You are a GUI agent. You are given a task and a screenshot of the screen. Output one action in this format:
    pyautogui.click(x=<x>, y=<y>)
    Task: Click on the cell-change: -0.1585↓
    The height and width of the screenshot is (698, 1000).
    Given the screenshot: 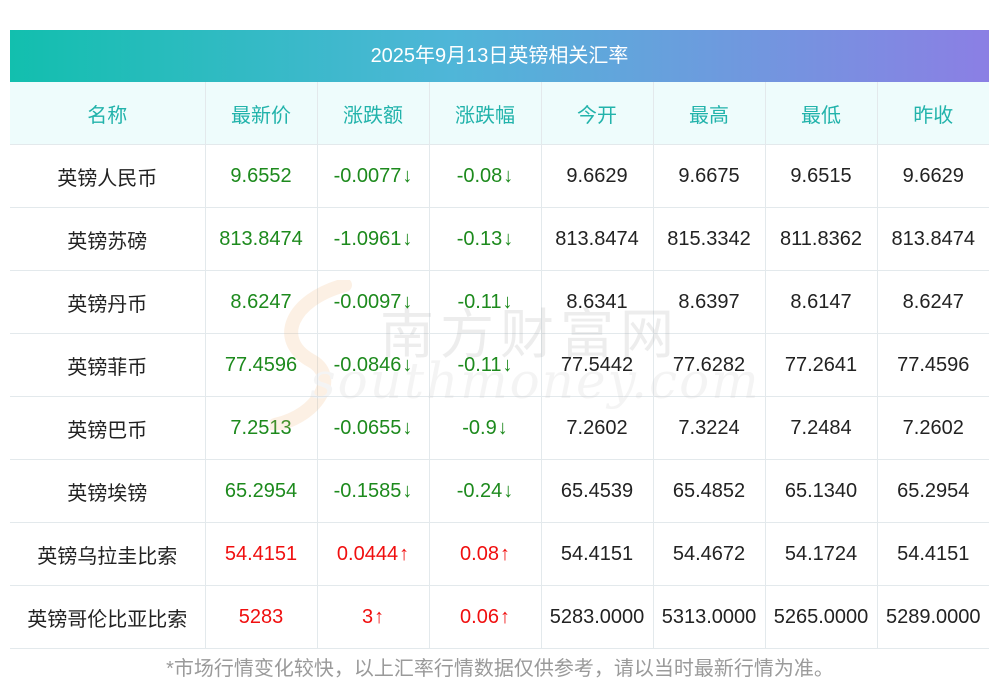 What is the action you would take?
    pyautogui.click(x=373, y=491)
    